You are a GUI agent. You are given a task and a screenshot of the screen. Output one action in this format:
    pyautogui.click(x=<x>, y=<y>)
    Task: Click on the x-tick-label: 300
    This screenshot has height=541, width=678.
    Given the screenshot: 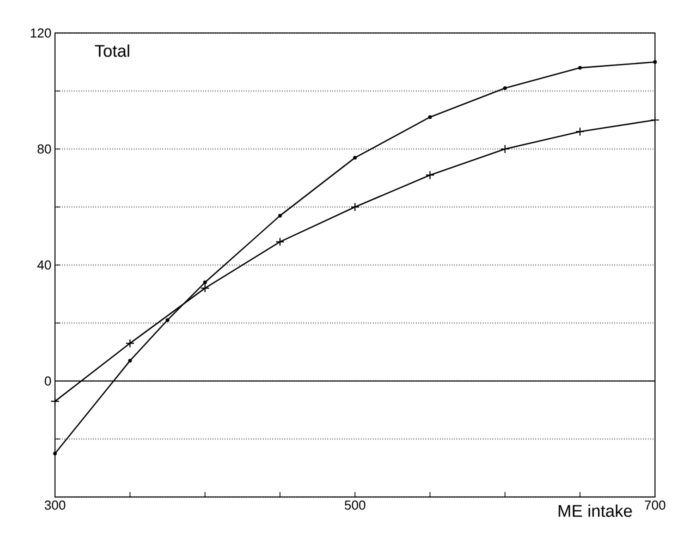 What is the action you would take?
    pyautogui.click(x=55, y=505)
    